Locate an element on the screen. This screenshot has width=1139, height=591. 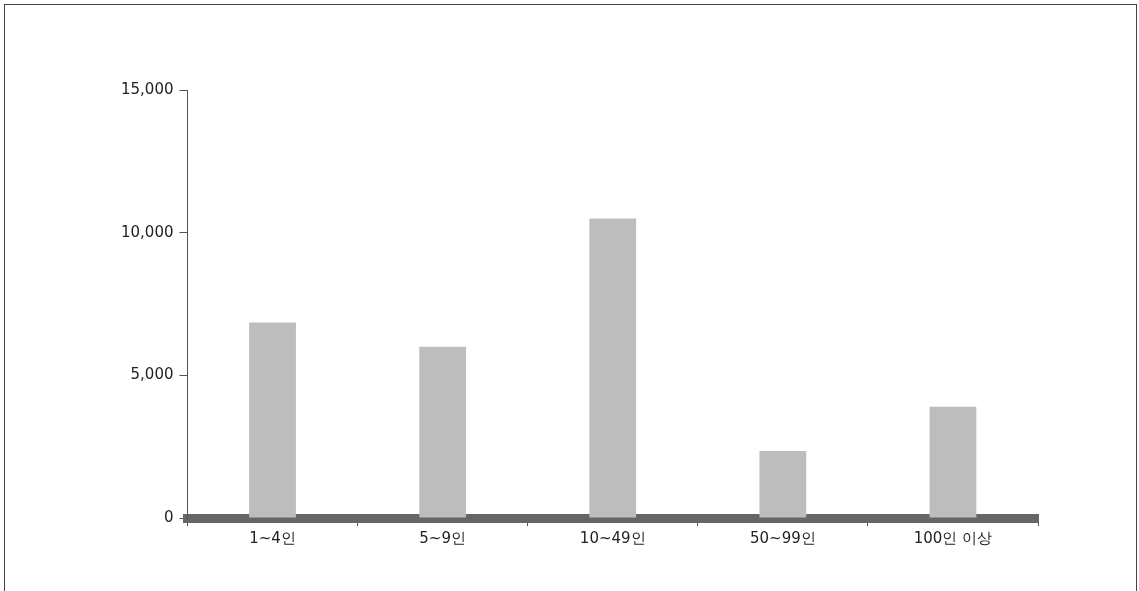
x-tick-label: 50~99인 is located at coordinates (782, 537).